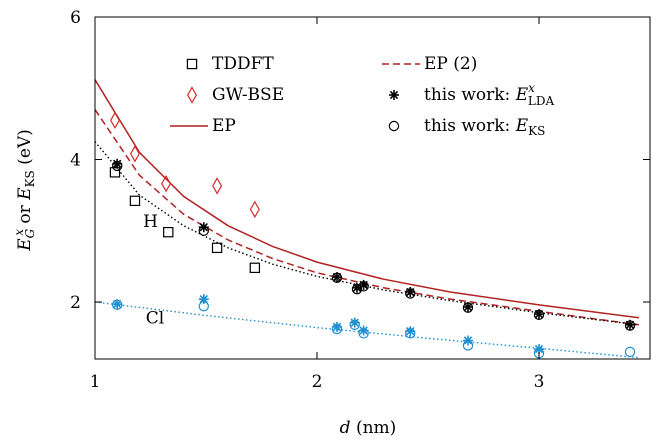  What do you see at coordinates (155, 318) in the screenshot?
I see `annotation-1: Cl` at bounding box center [155, 318].